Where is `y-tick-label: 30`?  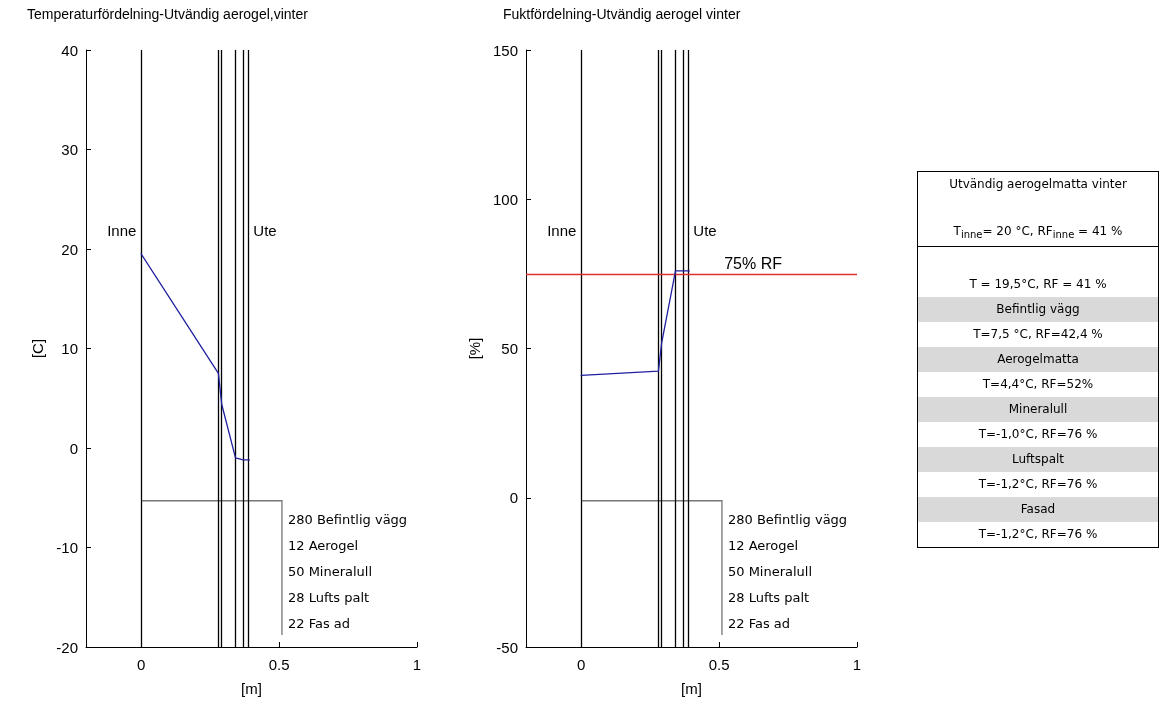
y-tick-label: 30 is located at coordinates (69, 149).